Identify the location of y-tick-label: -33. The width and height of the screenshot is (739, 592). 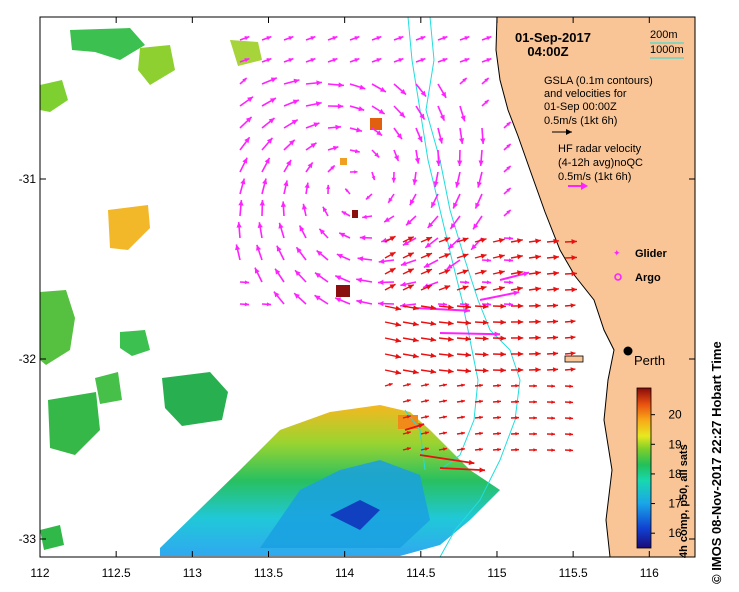
(28, 539).